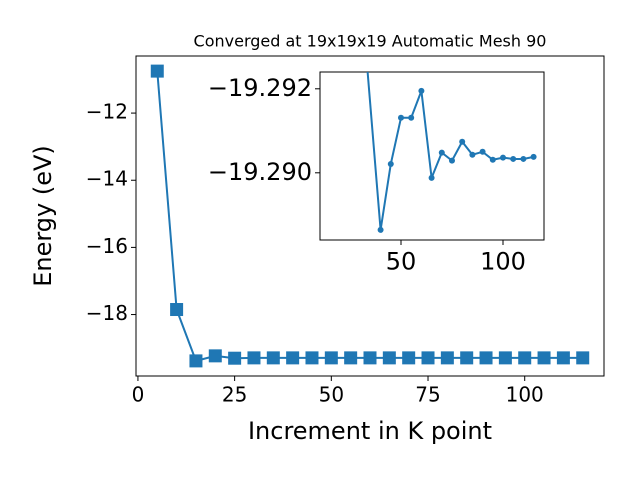  Describe the element at coordinates (107, 246) in the screenshot. I see `y-tick-label: −16` at that location.